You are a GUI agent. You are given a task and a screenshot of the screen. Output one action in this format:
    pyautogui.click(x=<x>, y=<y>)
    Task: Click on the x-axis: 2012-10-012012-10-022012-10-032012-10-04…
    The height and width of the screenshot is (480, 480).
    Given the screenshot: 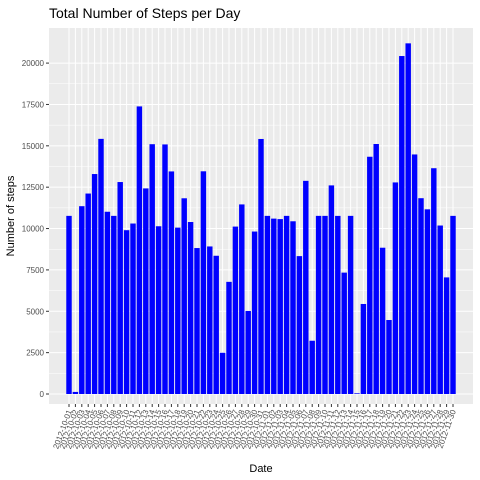 What is the action you would take?
    pyautogui.click(x=254, y=427)
    